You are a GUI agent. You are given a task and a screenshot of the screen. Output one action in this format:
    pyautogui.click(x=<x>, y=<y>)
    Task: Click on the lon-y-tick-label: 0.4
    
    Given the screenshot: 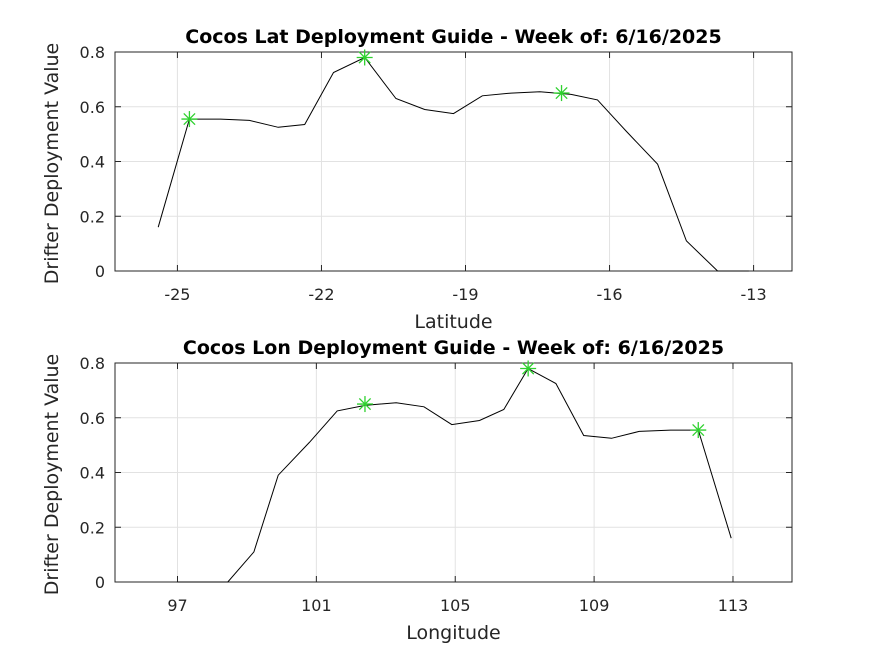 What is the action you would take?
    pyautogui.click(x=92, y=473)
    